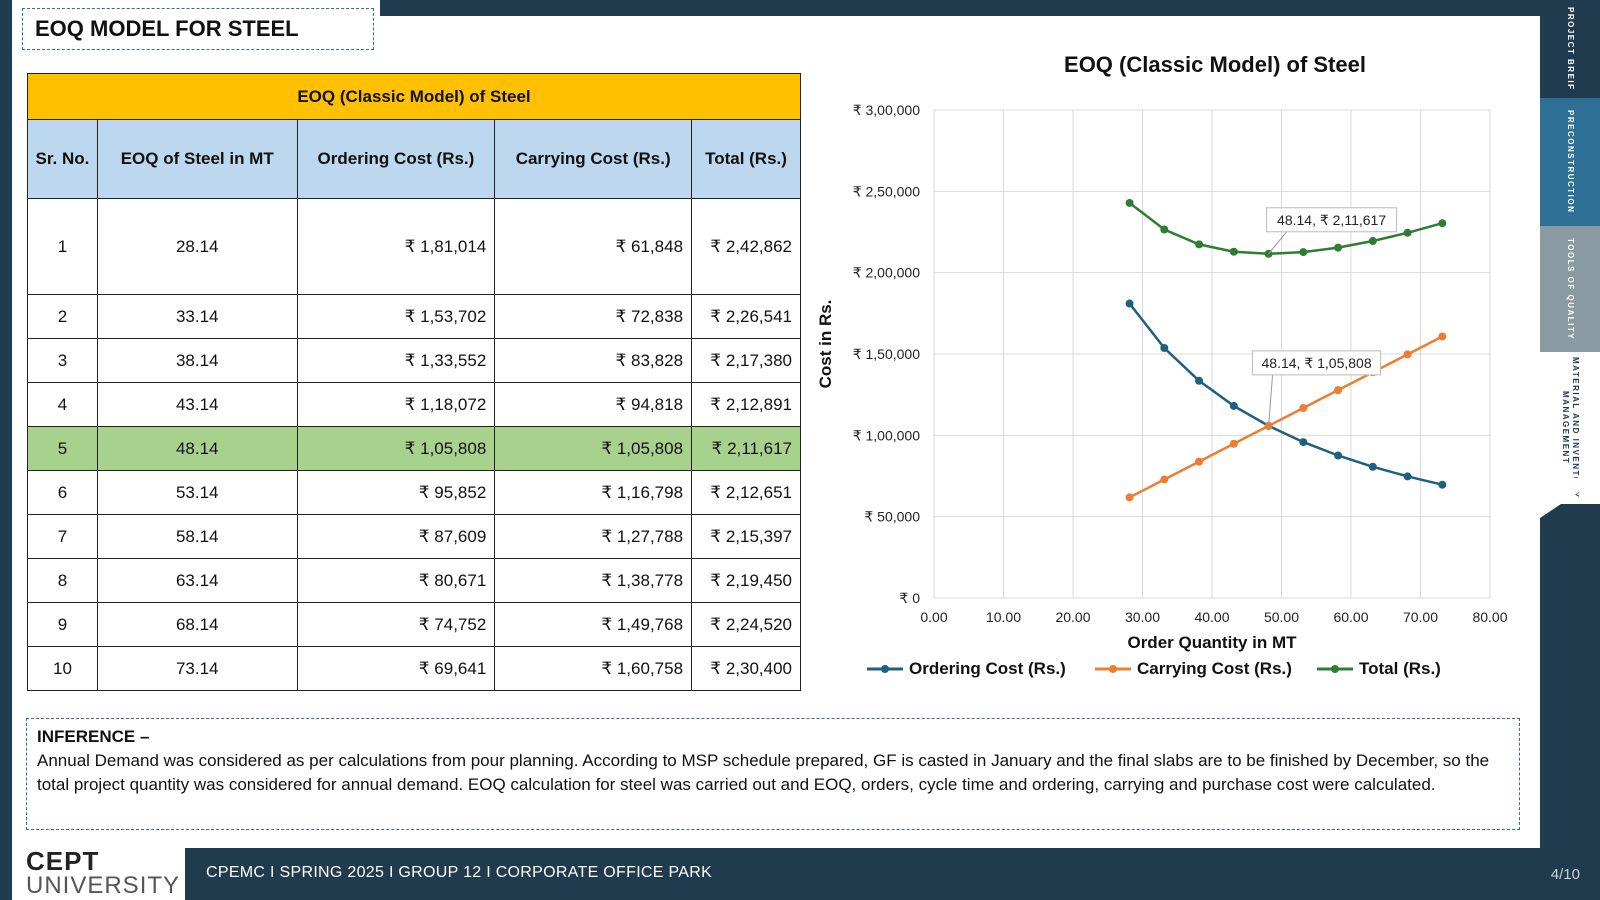 The image size is (1600, 900). Describe the element at coordinates (1570, 49) in the screenshot. I see `rail-tab-project-brief: PROJECT BREIF` at that location.